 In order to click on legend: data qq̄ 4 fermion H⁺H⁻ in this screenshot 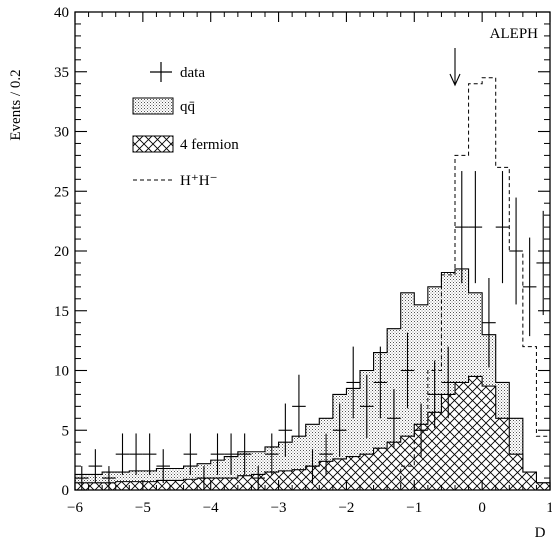, I will do `click(185, 125)`.